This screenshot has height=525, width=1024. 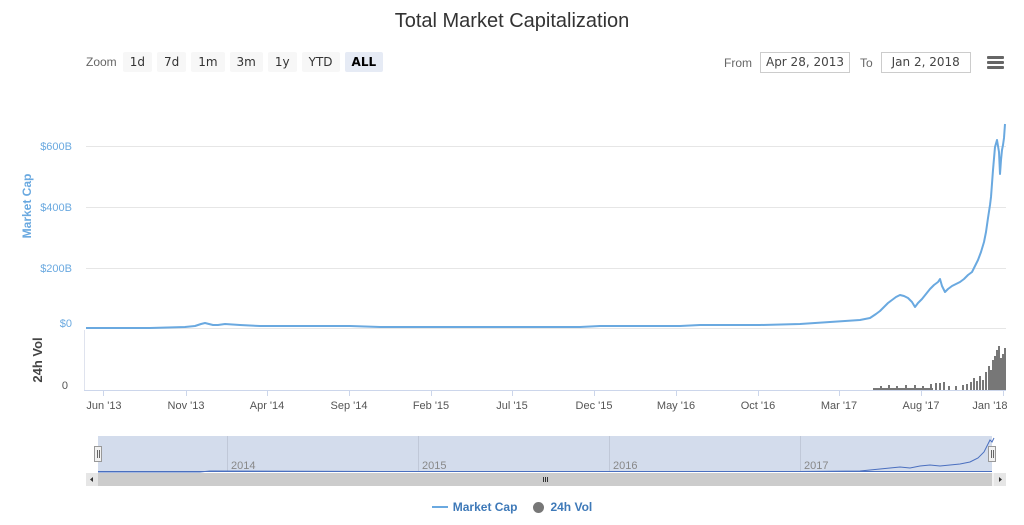 What do you see at coordinates (676, 406) in the screenshot?
I see `x-tick-label: May '16` at bounding box center [676, 406].